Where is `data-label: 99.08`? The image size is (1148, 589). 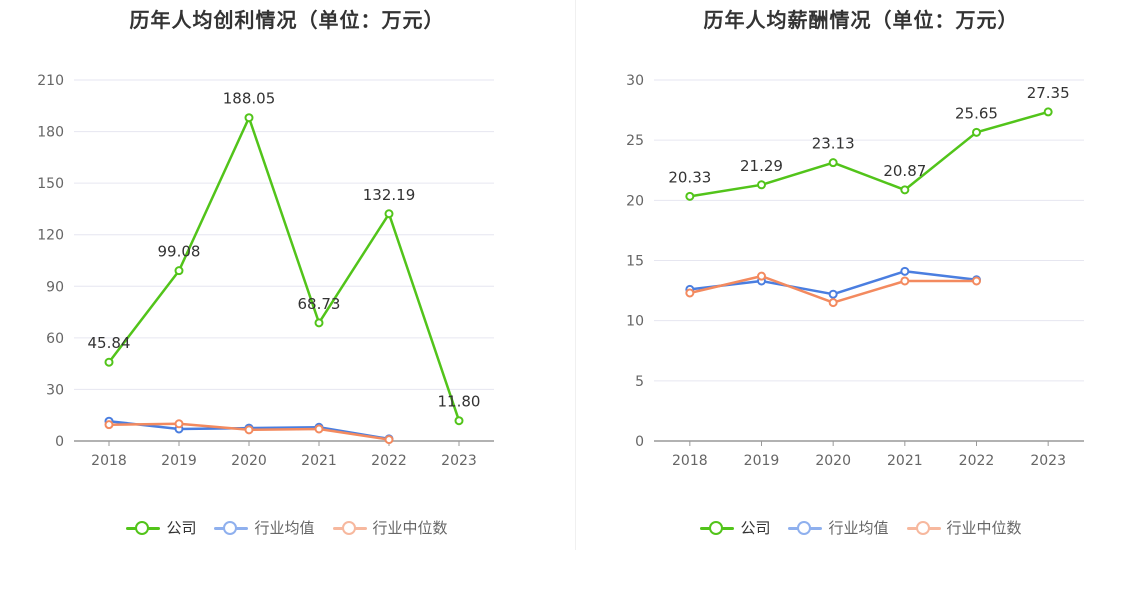 data-label: 99.08 is located at coordinates (179, 252).